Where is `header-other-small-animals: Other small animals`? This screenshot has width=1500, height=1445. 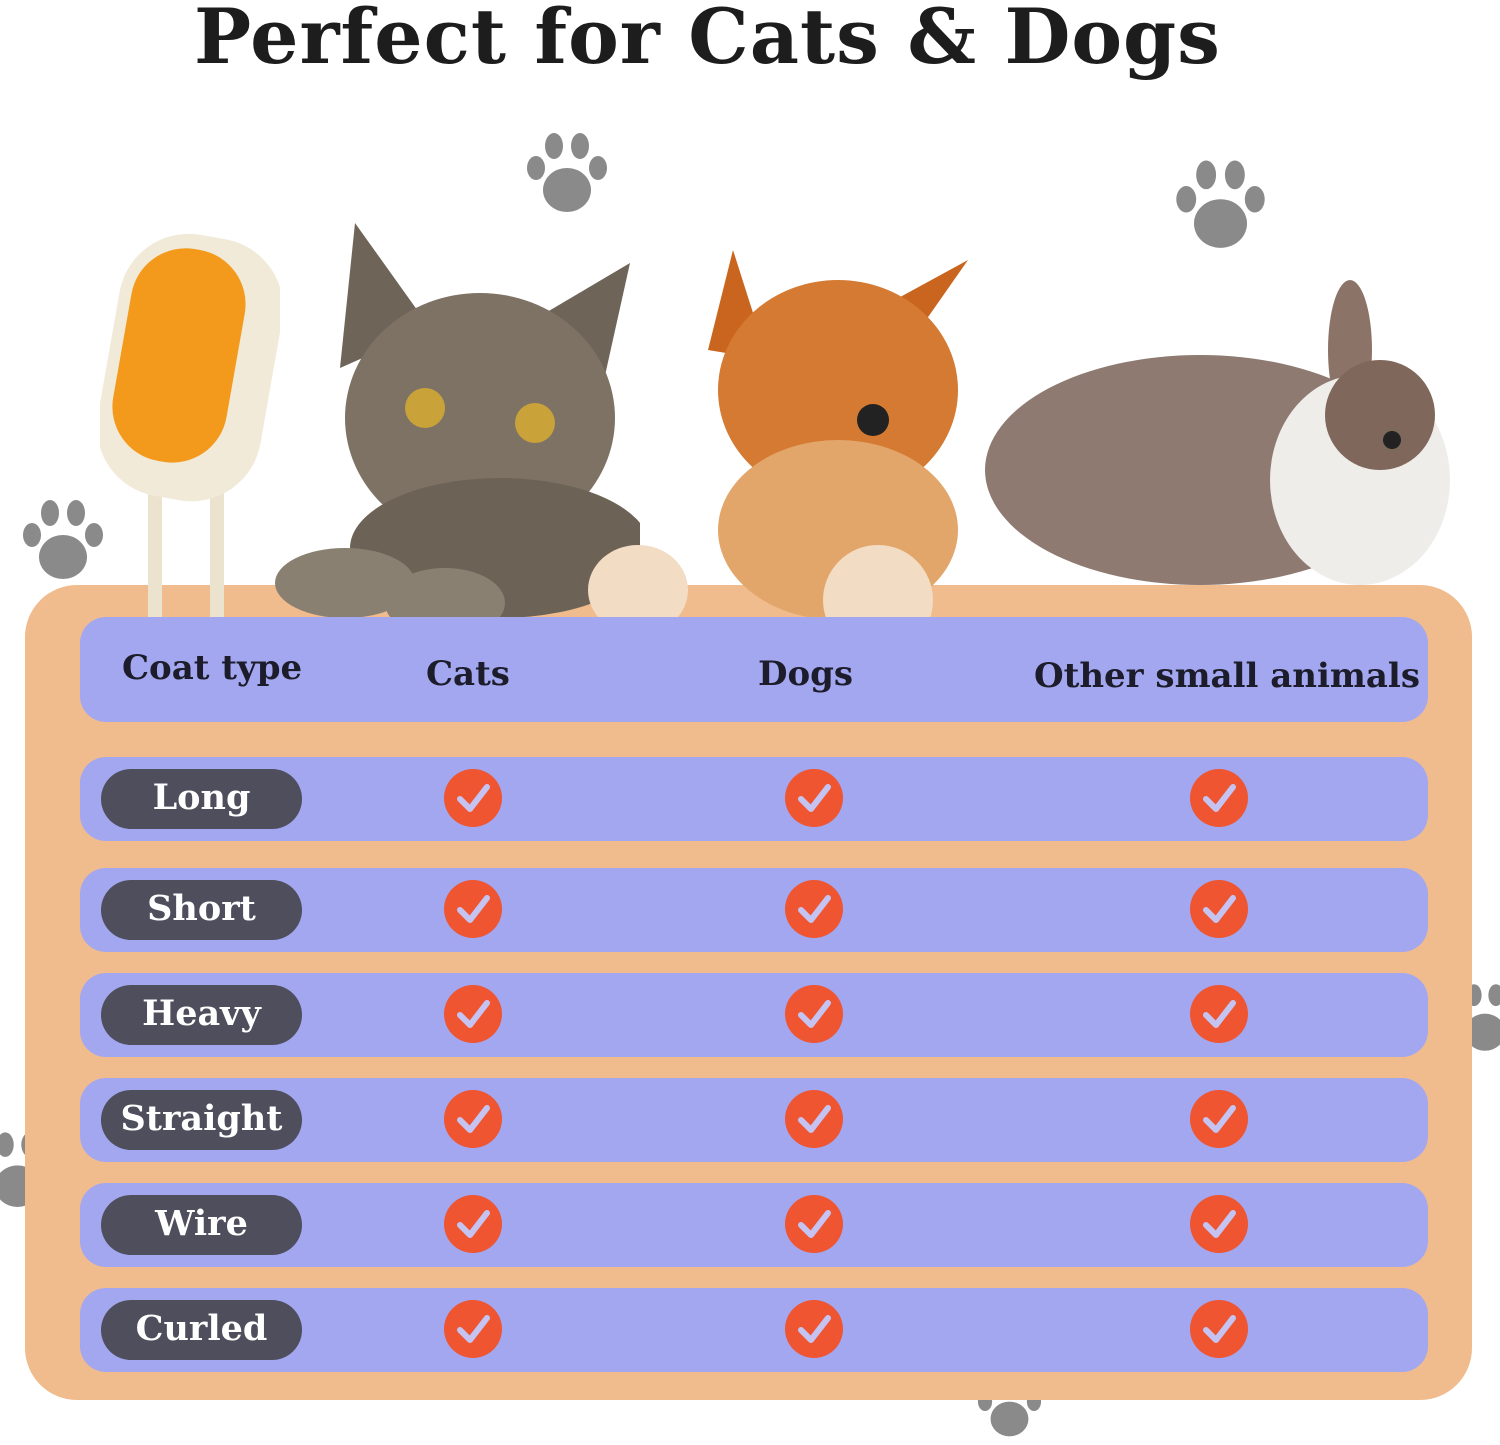
header-other-small-animals: Other small animals is located at coordinates (1227, 676).